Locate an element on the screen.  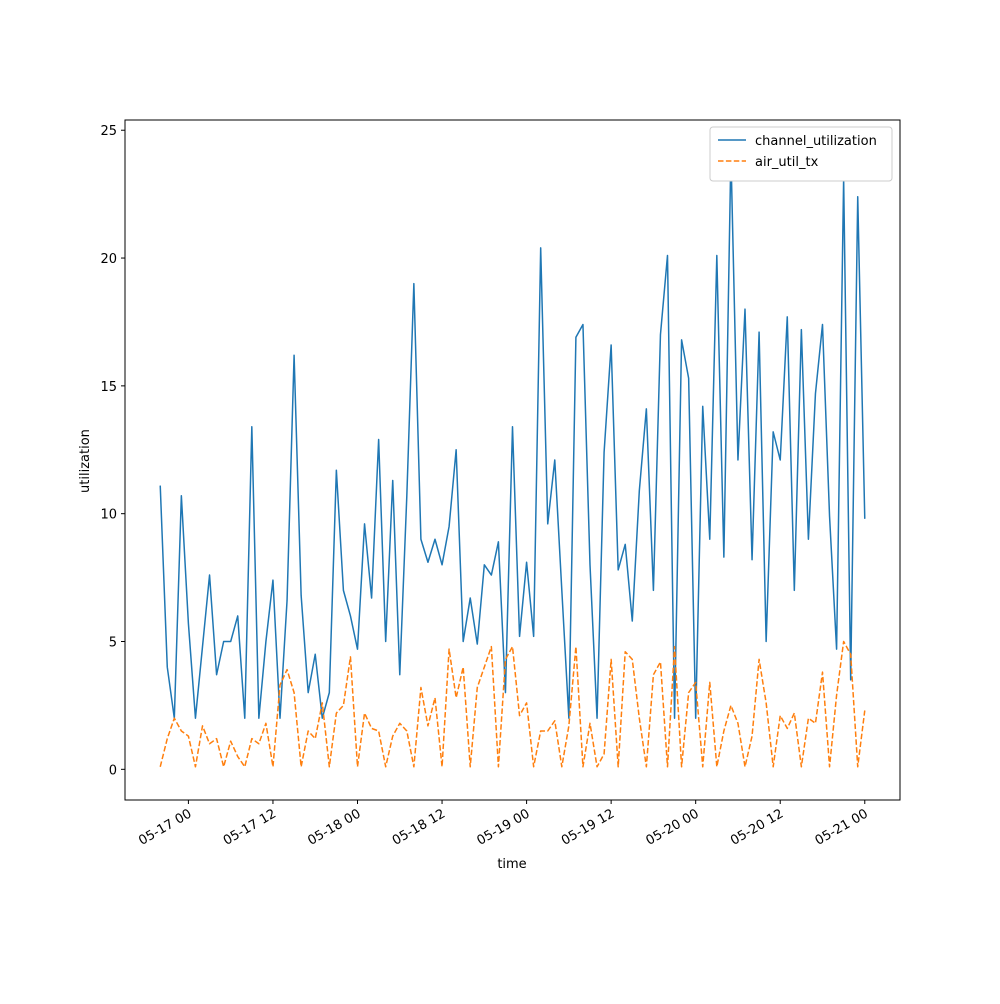
y-tick-label: 5 is located at coordinates (113, 643).